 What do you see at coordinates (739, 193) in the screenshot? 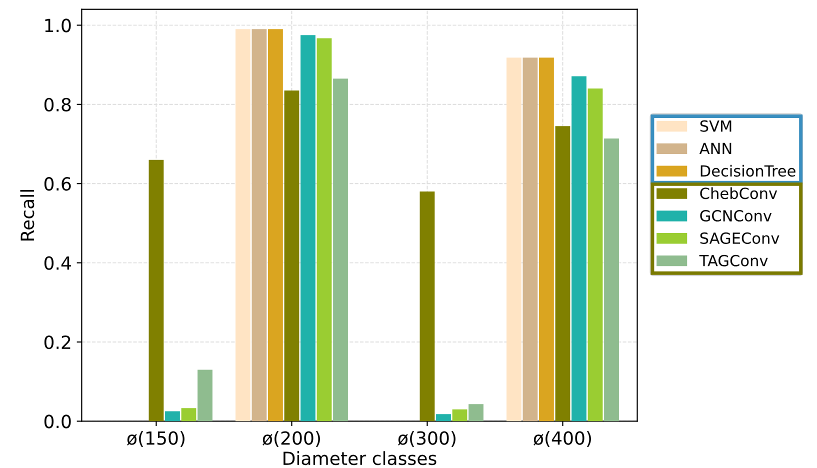
I see `legend-label: ChebConv` at bounding box center [739, 193].